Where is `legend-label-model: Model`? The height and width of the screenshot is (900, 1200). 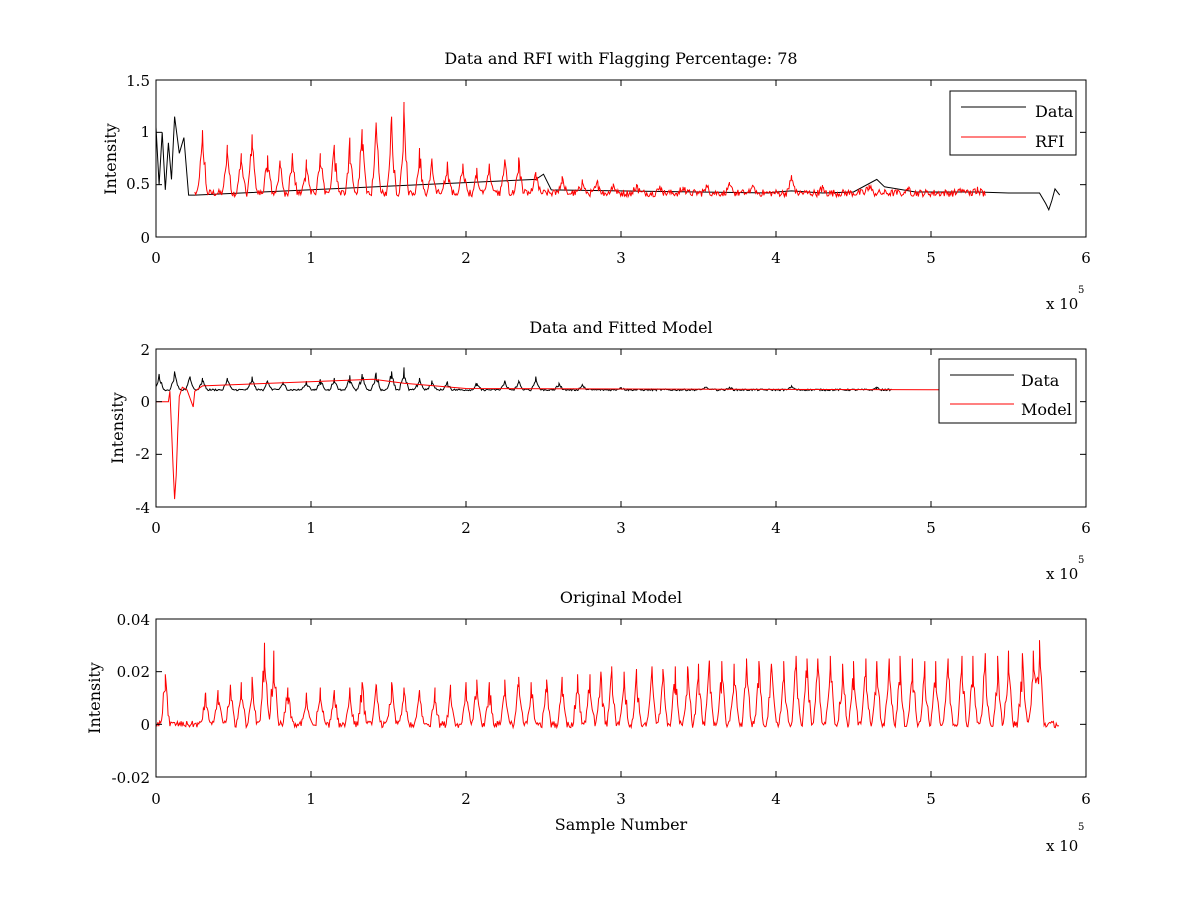
legend-label-model: Model is located at coordinates (1046, 409).